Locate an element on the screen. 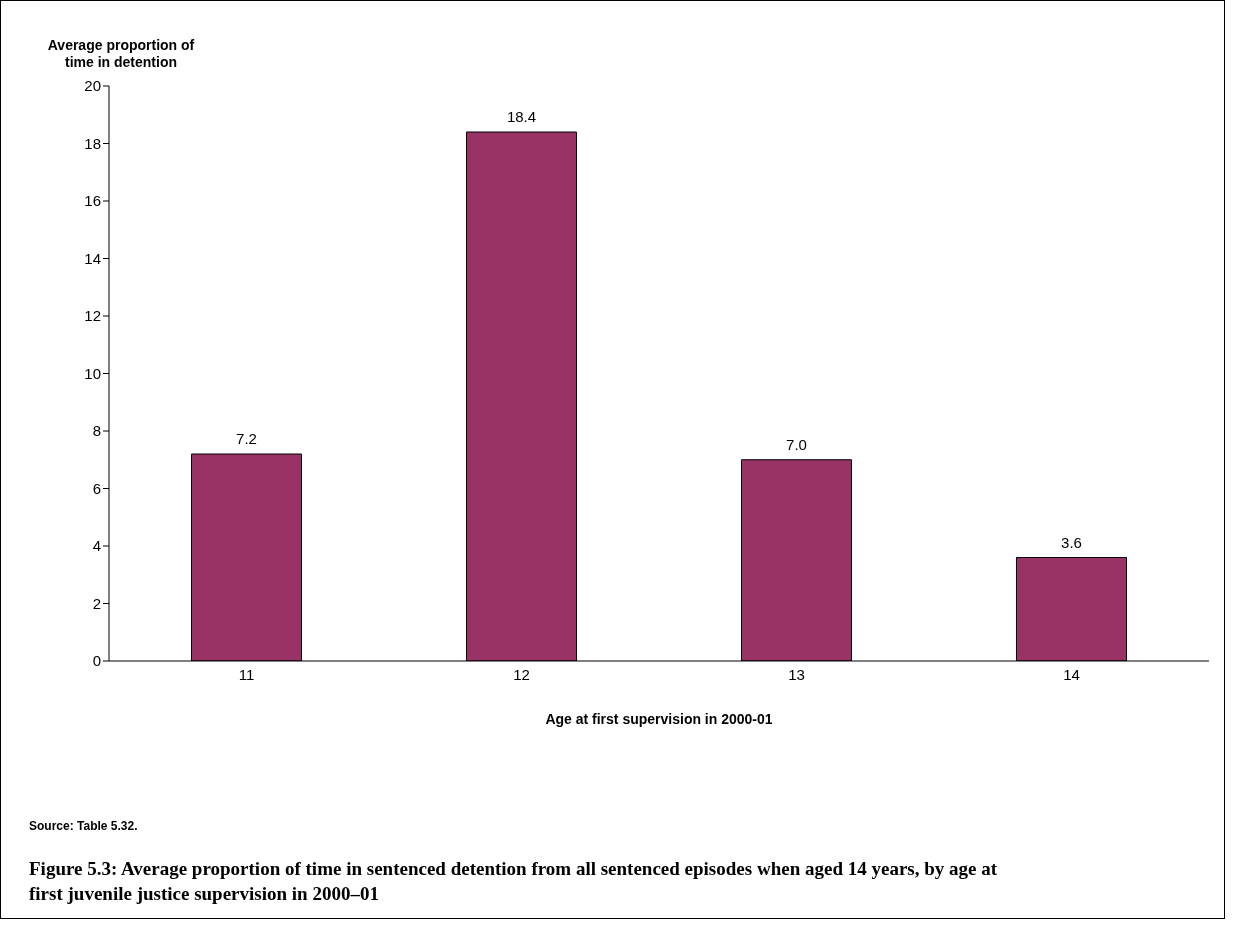 The width and height of the screenshot is (1241, 935). x-tick-label: 14 is located at coordinates (1071, 674).